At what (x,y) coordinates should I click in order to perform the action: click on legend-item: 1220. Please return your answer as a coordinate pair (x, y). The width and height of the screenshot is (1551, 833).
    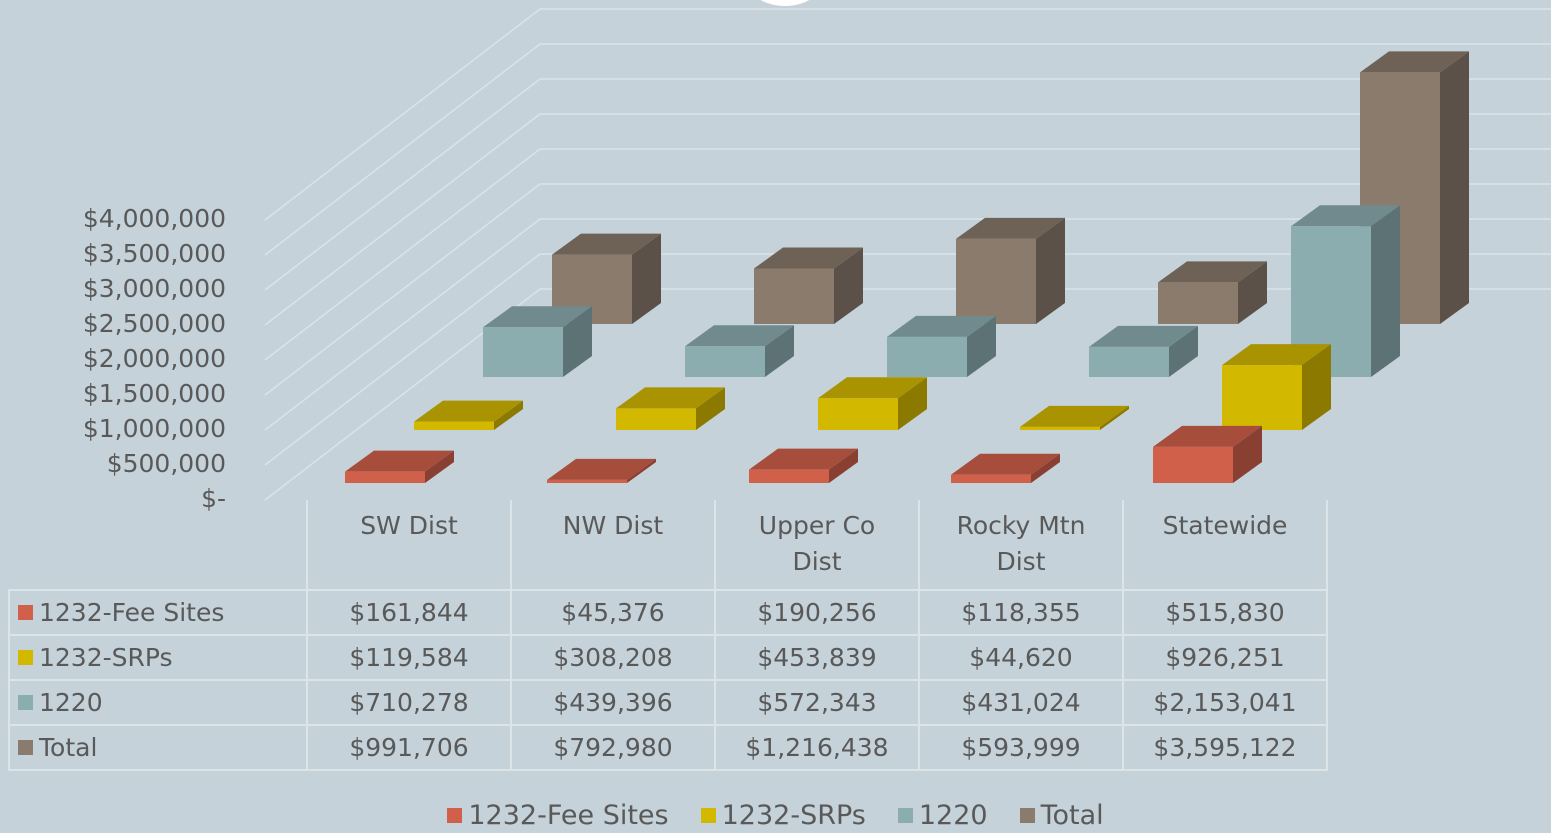
    Looking at the image, I should click on (942, 815).